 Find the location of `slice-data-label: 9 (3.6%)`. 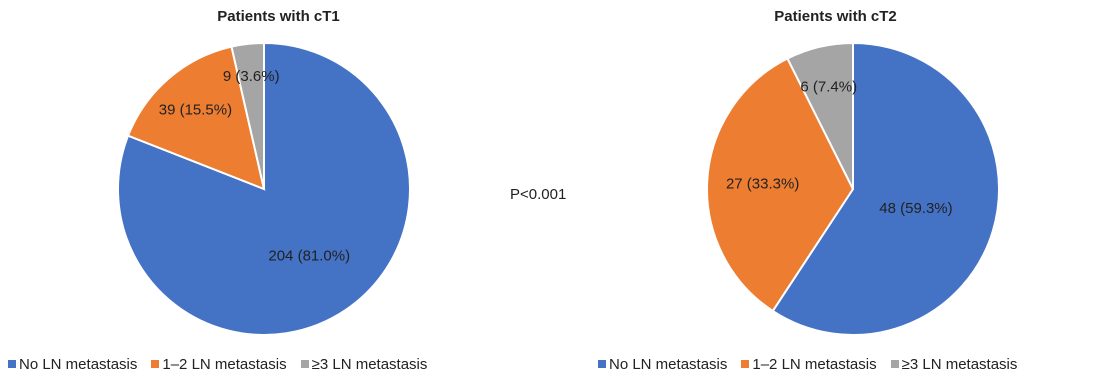

slice-data-label: 9 (3.6%) is located at coordinates (251, 76).